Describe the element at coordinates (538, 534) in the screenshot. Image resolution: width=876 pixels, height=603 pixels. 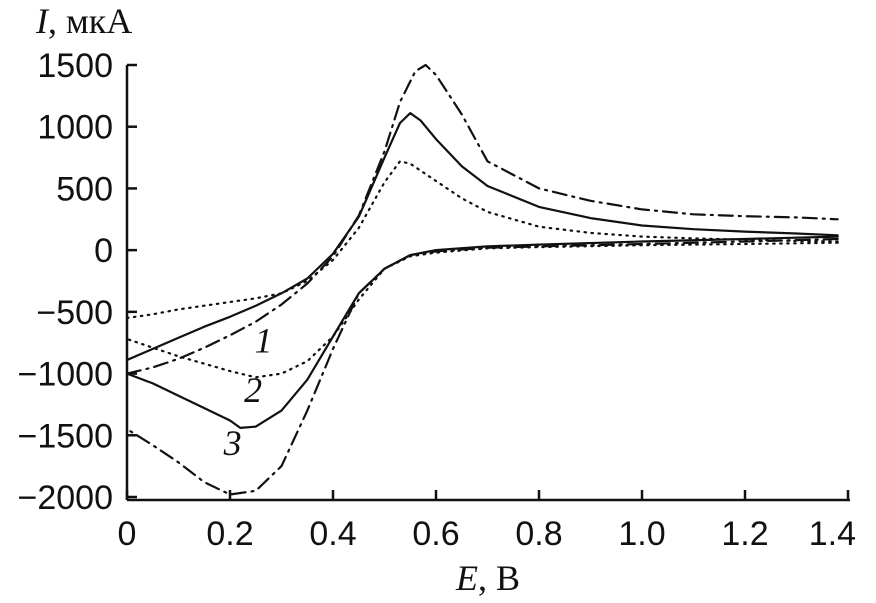
I see `x-tick-label: 0.8` at that location.